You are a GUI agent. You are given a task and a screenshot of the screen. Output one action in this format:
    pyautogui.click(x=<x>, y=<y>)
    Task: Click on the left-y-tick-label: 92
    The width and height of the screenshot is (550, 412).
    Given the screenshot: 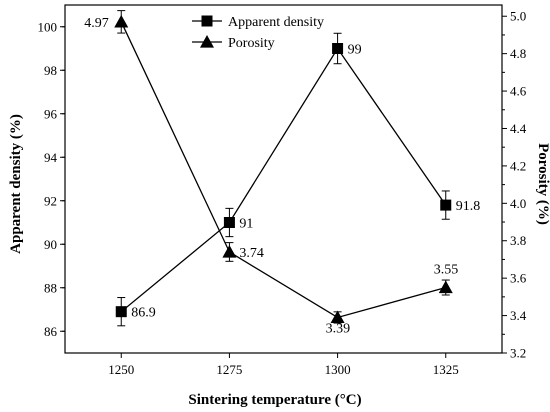 What is the action you would take?
    pyautogui.click(x=50, y=200)
    